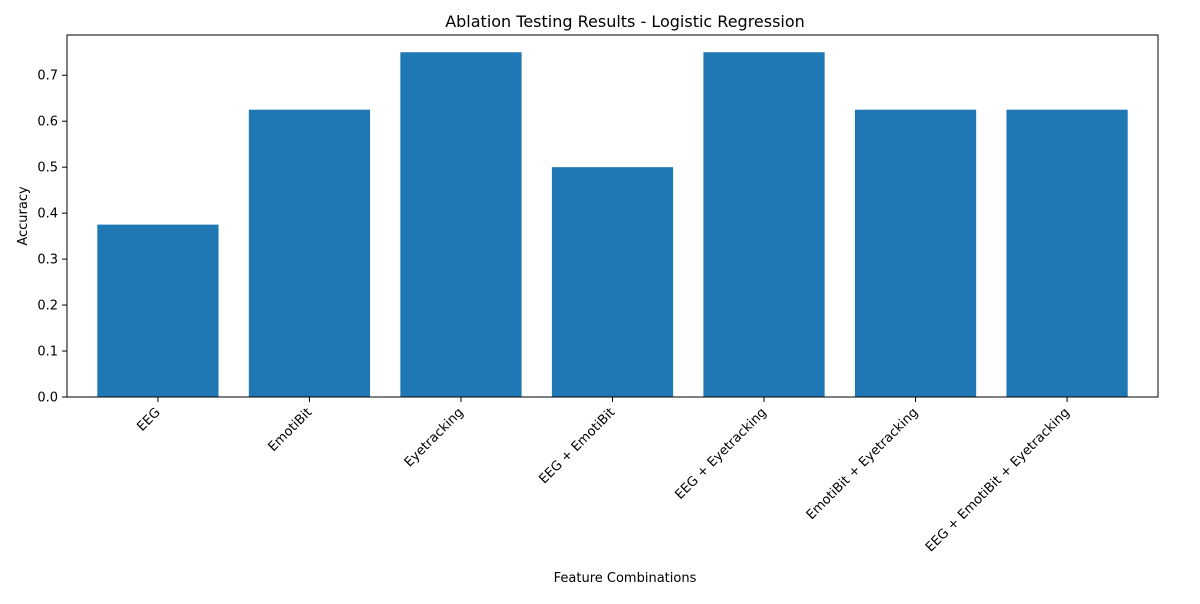 The width and height of the screenshot is (1200, 604). Describe the element at coordinates (434, 437) in the screenshot. I see `x-tick-label-2: Eyetracking` at that location.